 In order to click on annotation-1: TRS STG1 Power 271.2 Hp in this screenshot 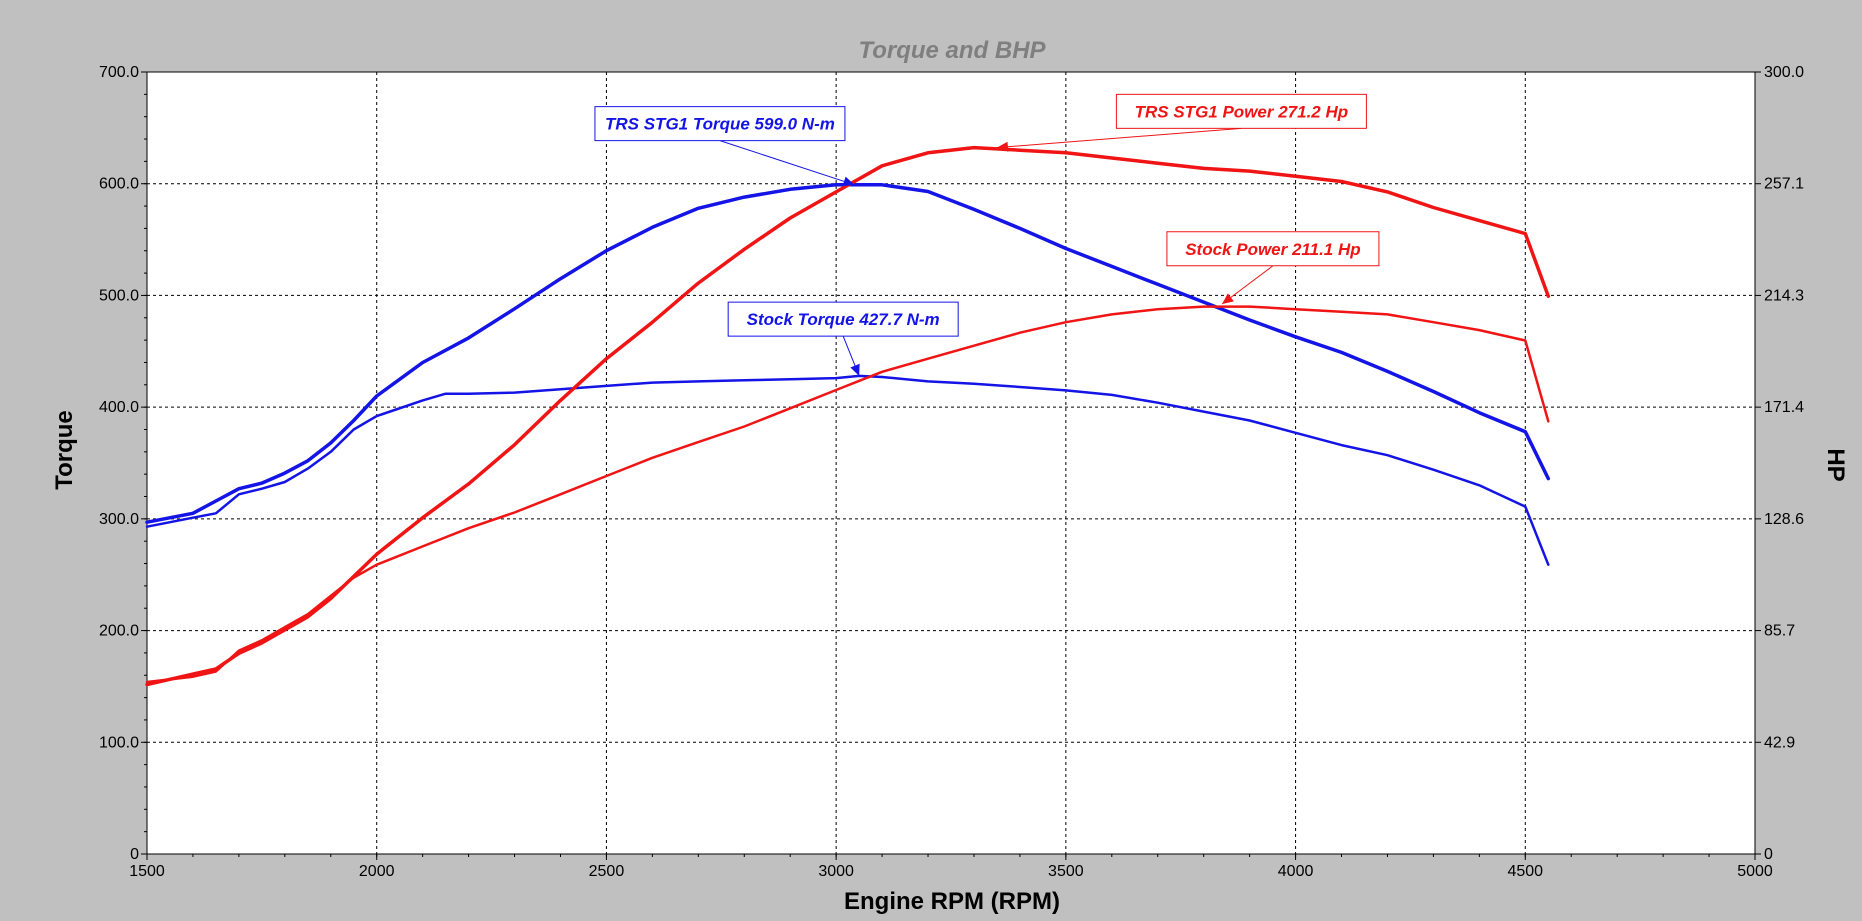, I will do `click(1181, 122)`.